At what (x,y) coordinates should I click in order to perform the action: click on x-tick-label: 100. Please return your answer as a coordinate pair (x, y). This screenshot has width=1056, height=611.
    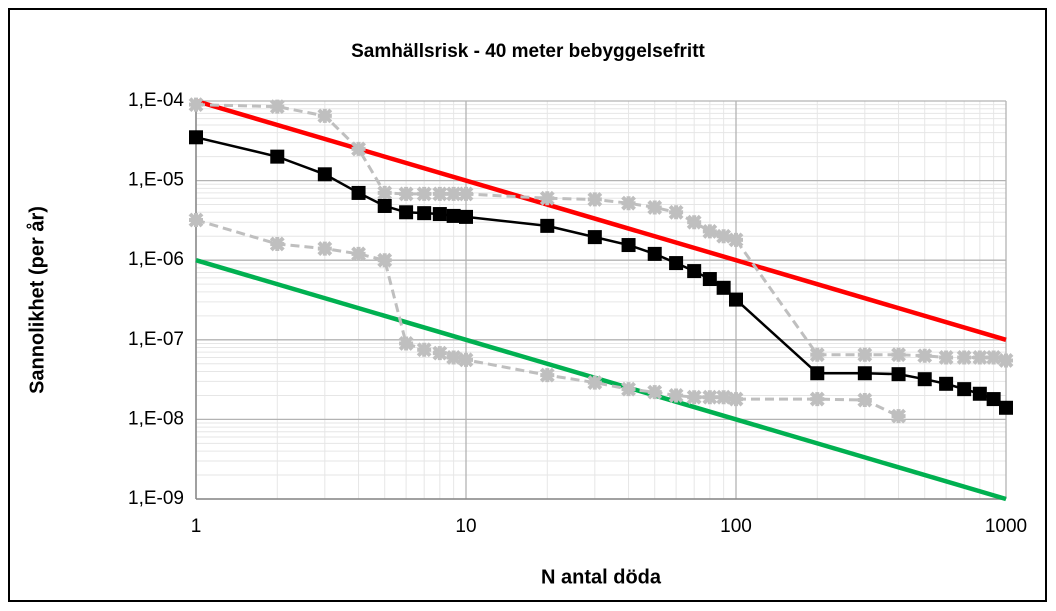
    Looking at the image, I should click on (736, 526).